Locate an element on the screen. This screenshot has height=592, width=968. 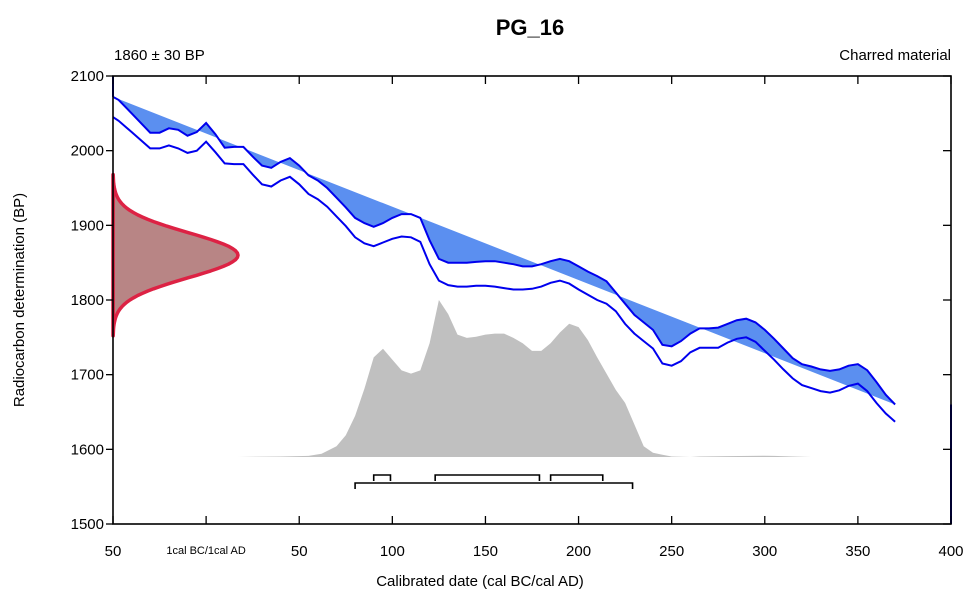
y-tick-label: 2000 is located at coordinates (87, 151).